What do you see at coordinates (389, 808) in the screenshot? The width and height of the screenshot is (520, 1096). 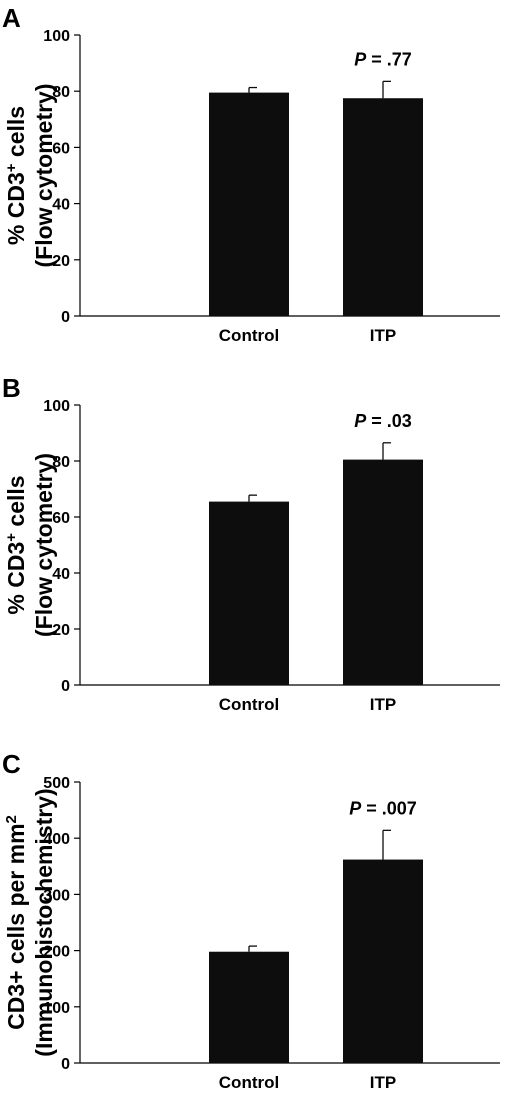 I see `p-value-text: = .007` at bounding box center [389, 808].